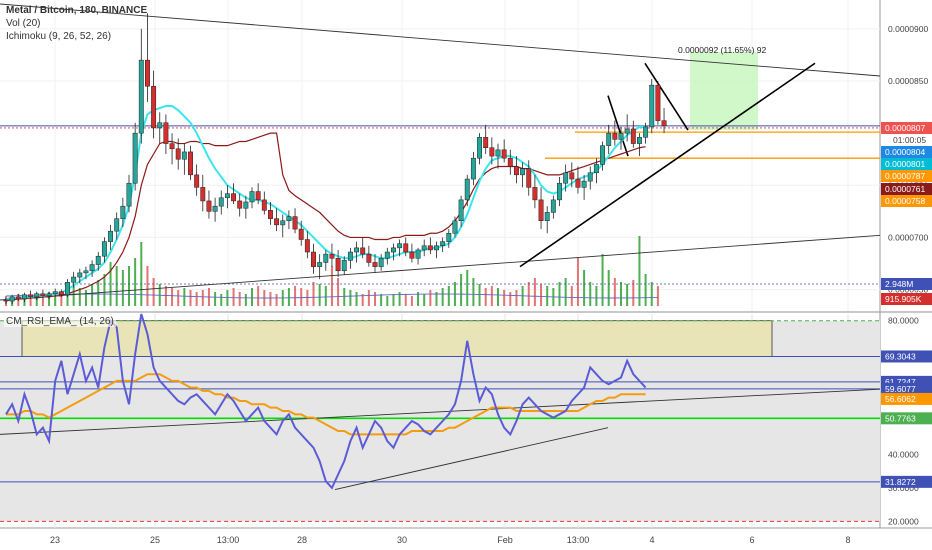  I want to click on price-badge-bg, so click(906, 128).